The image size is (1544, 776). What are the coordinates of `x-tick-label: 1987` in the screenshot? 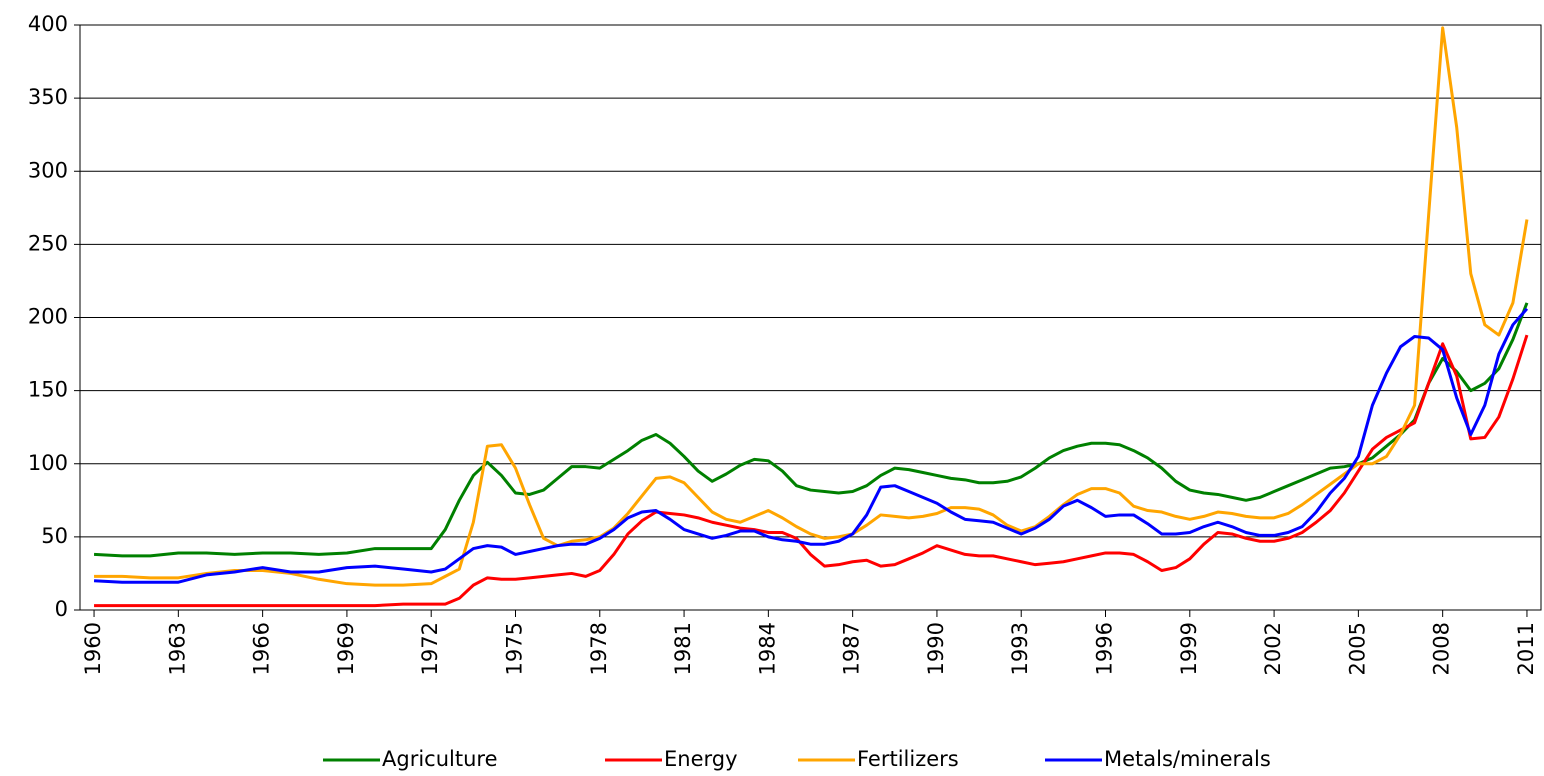 It's located at (852, 648).